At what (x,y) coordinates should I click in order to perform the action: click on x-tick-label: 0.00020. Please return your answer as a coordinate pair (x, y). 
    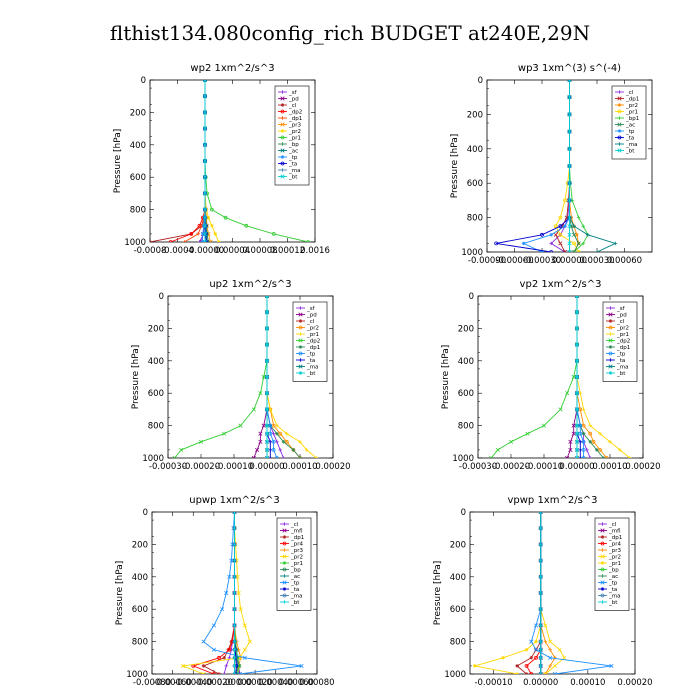
    Looking at the image, I should click on (332, 467).